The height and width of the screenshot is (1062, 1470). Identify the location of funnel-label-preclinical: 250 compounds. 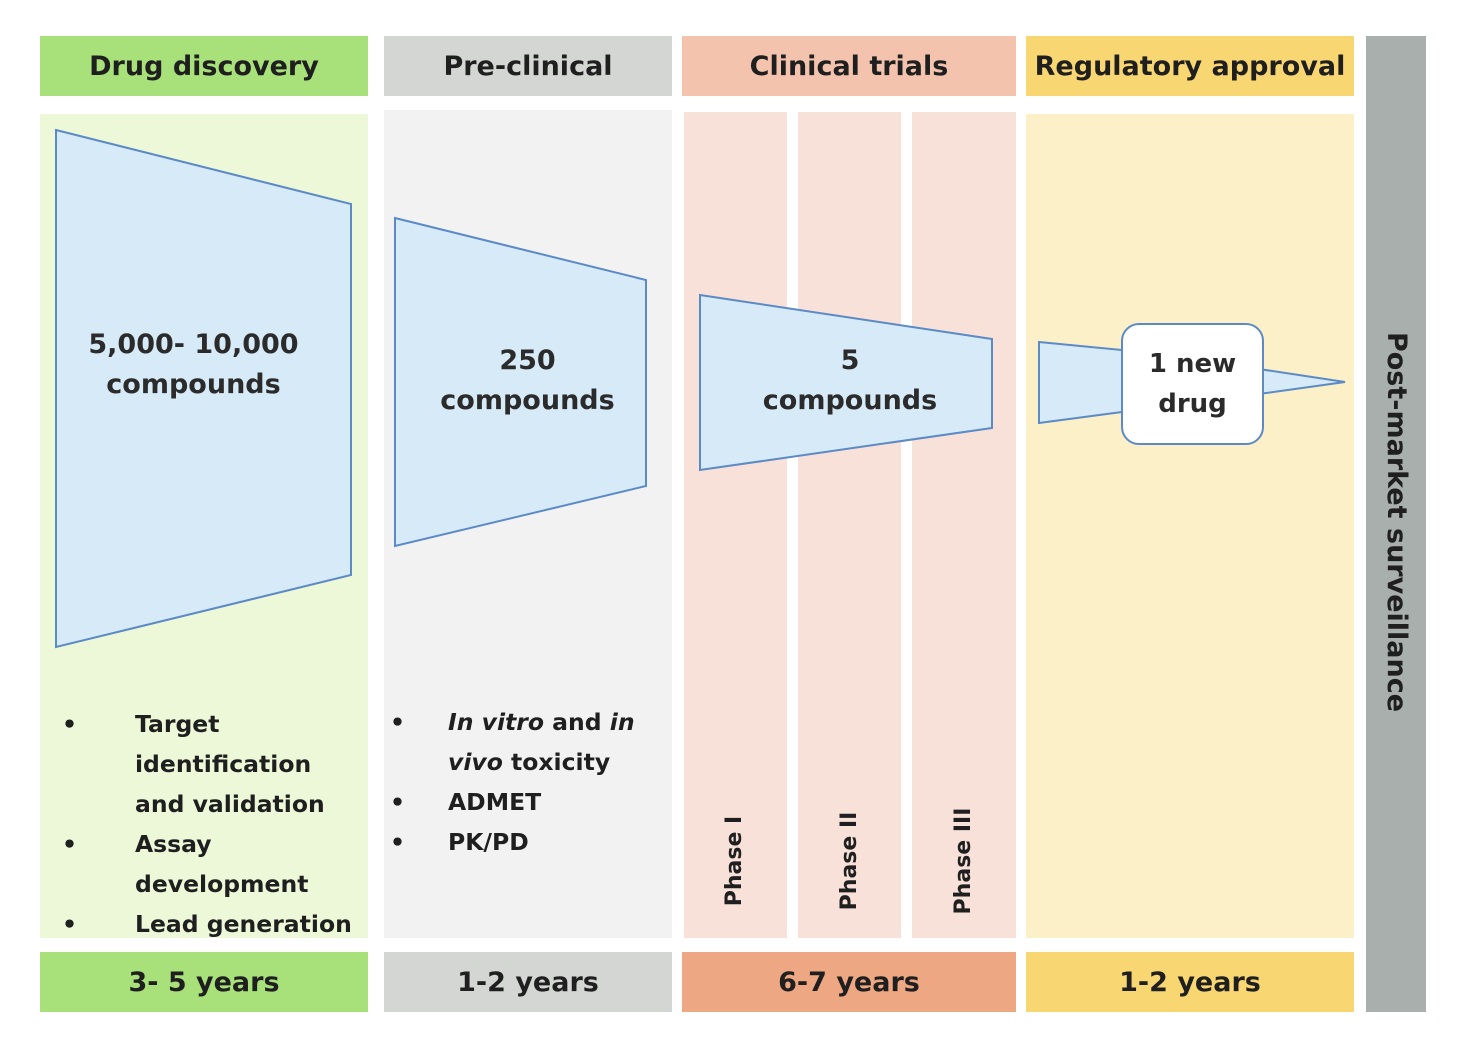
(527, 381).